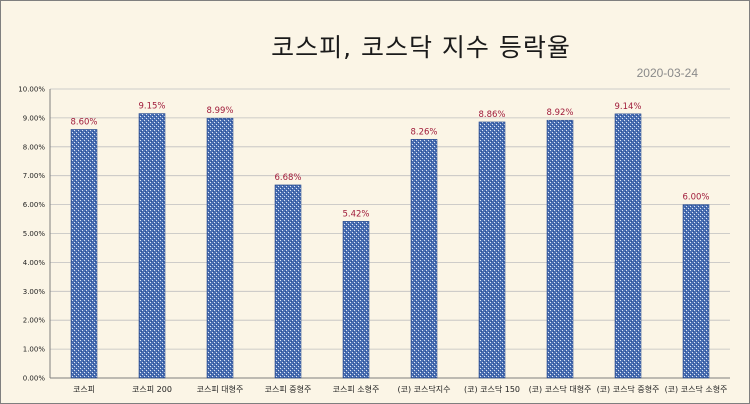 The height and width of the screenshot is (404, 750). Describe the element at coordinates (560, 389) in the screenshot. I see `x-tick-label: (코) 코스닥 대형주` at that location.